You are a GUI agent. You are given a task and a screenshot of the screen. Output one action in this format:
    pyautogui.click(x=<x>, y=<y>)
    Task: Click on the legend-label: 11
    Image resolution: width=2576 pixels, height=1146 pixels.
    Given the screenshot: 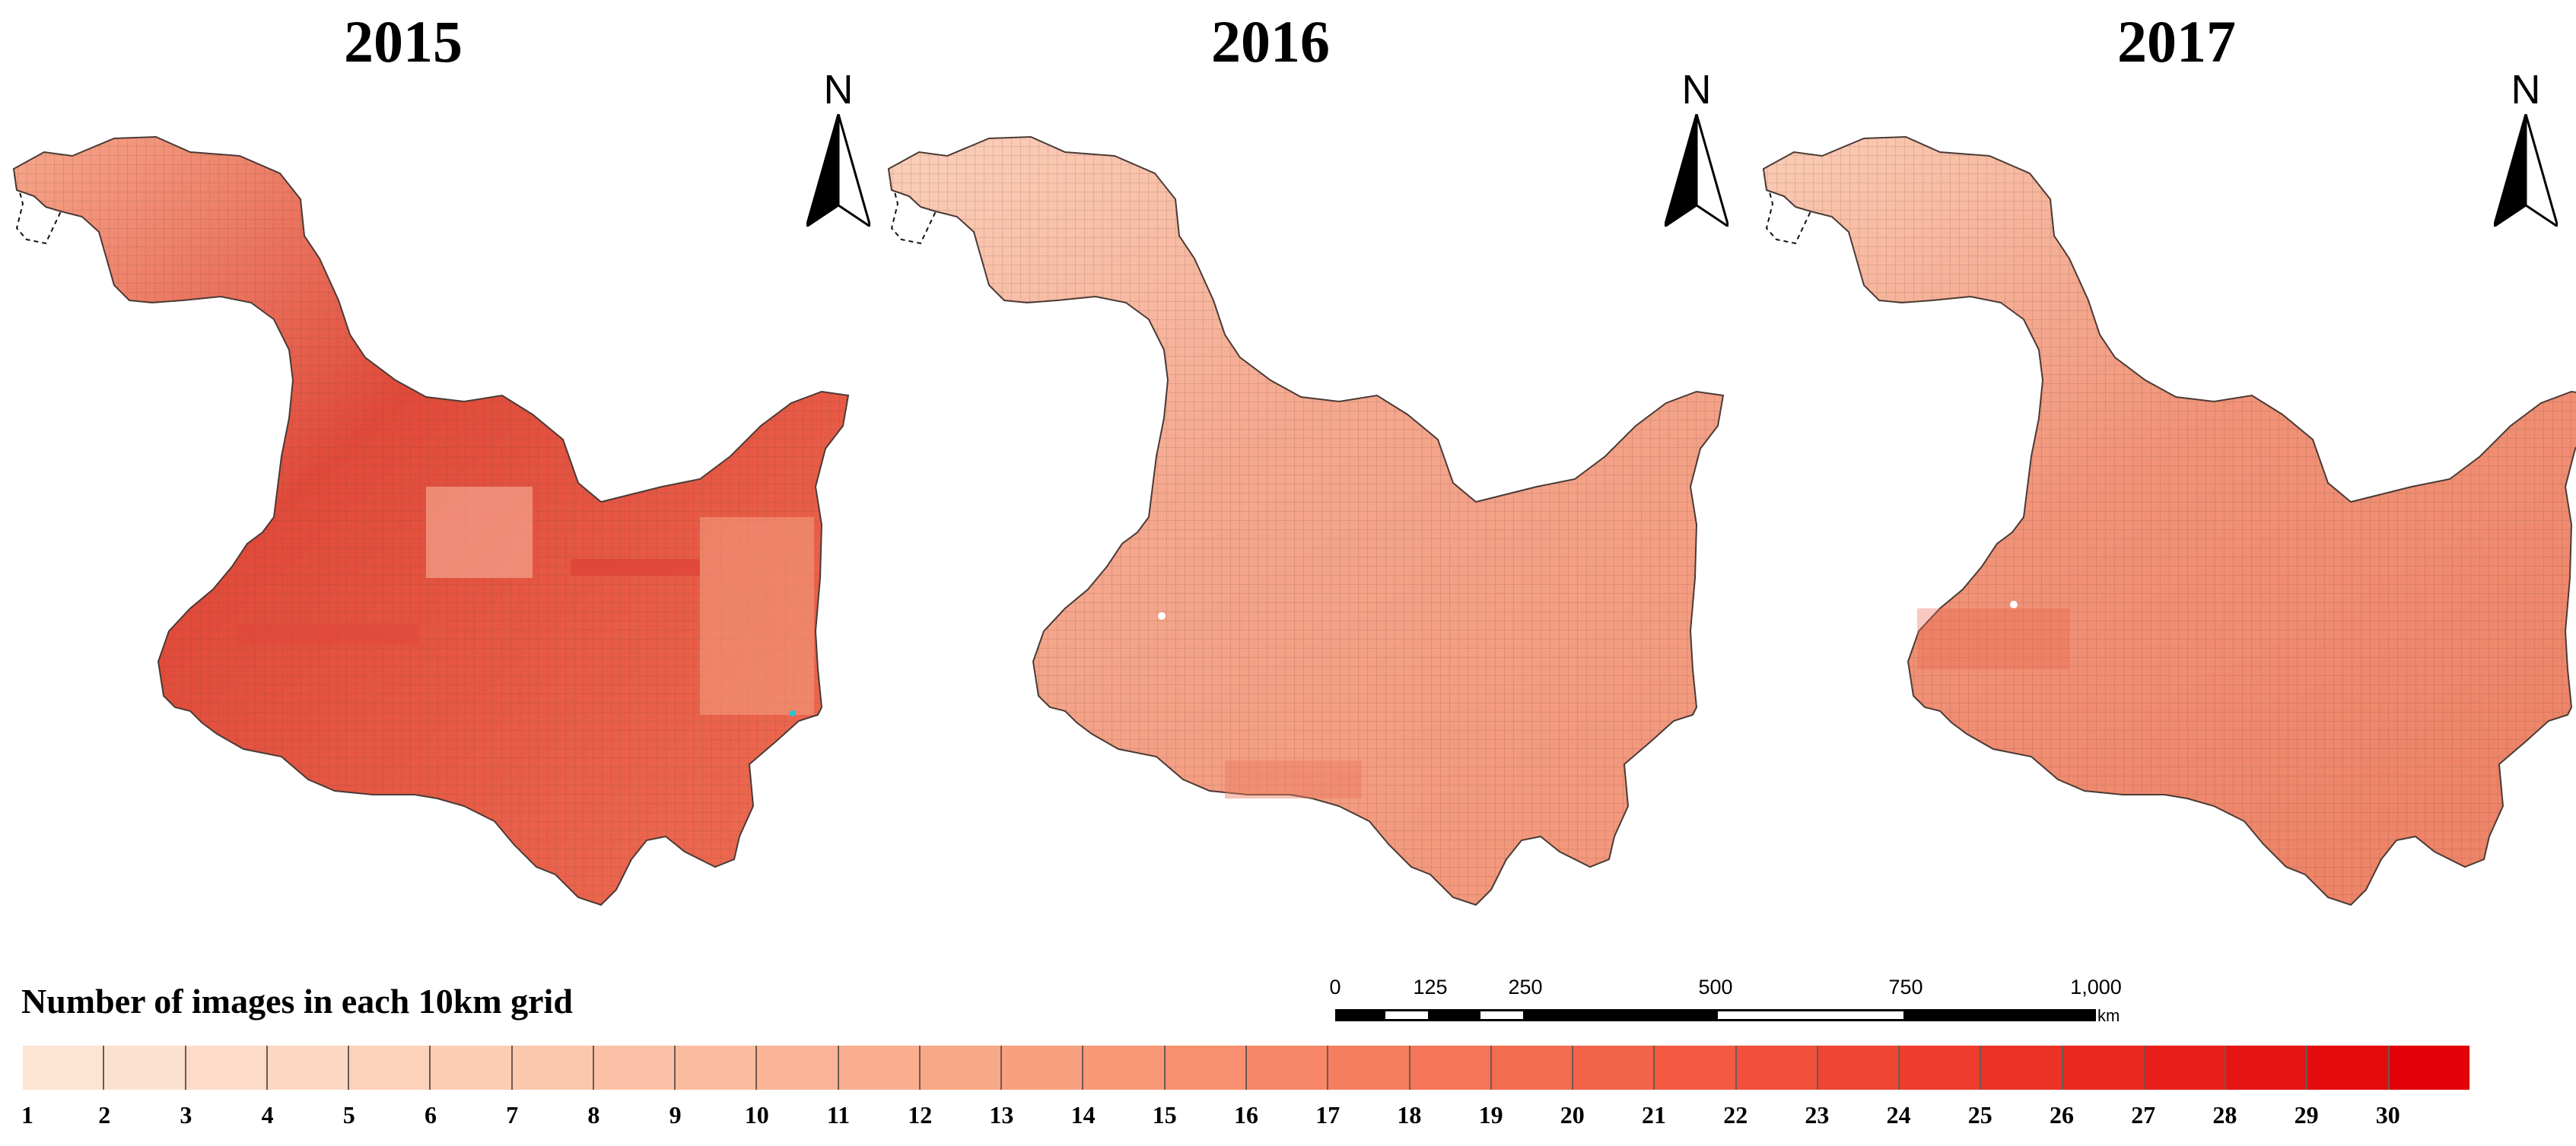 What is the action you would take?
    pyautogui.click(x=839, y=1115)
    